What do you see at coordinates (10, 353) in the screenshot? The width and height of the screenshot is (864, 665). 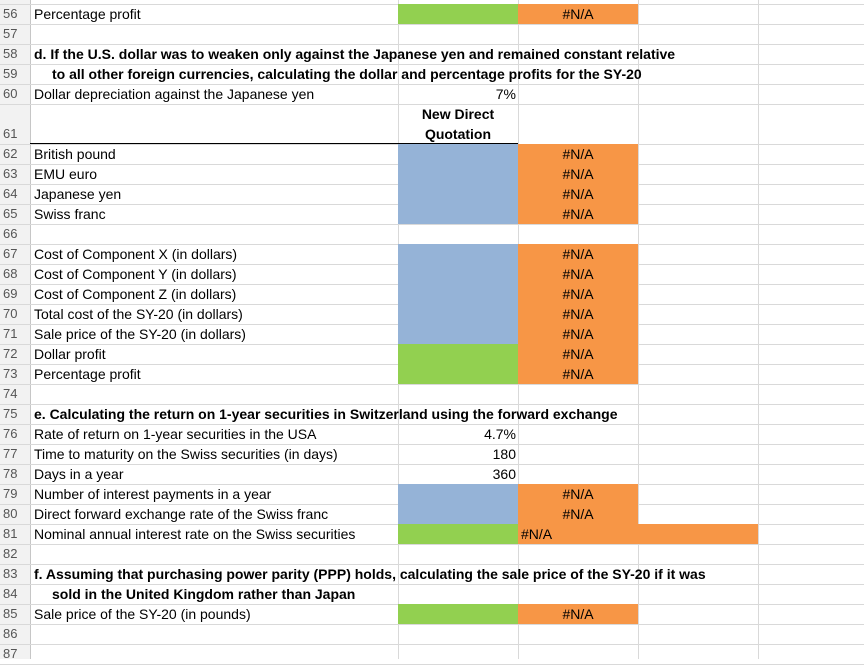 I see `row-number: 72` at bounding box center [10, 353].